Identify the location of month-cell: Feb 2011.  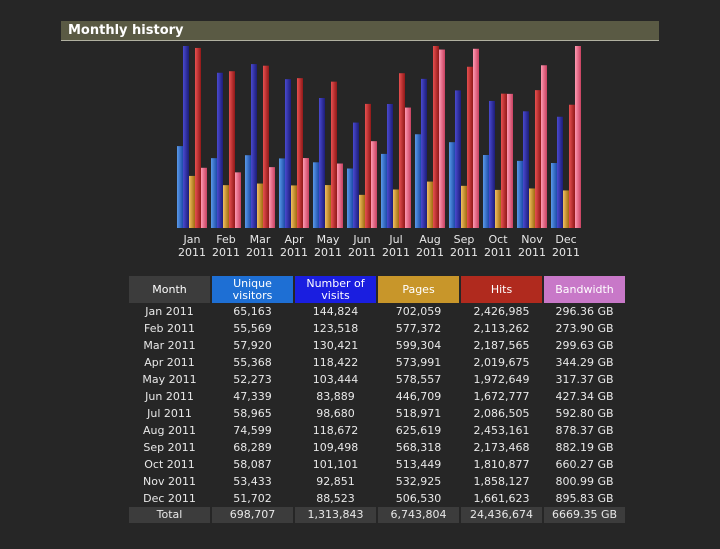
(169, 328).